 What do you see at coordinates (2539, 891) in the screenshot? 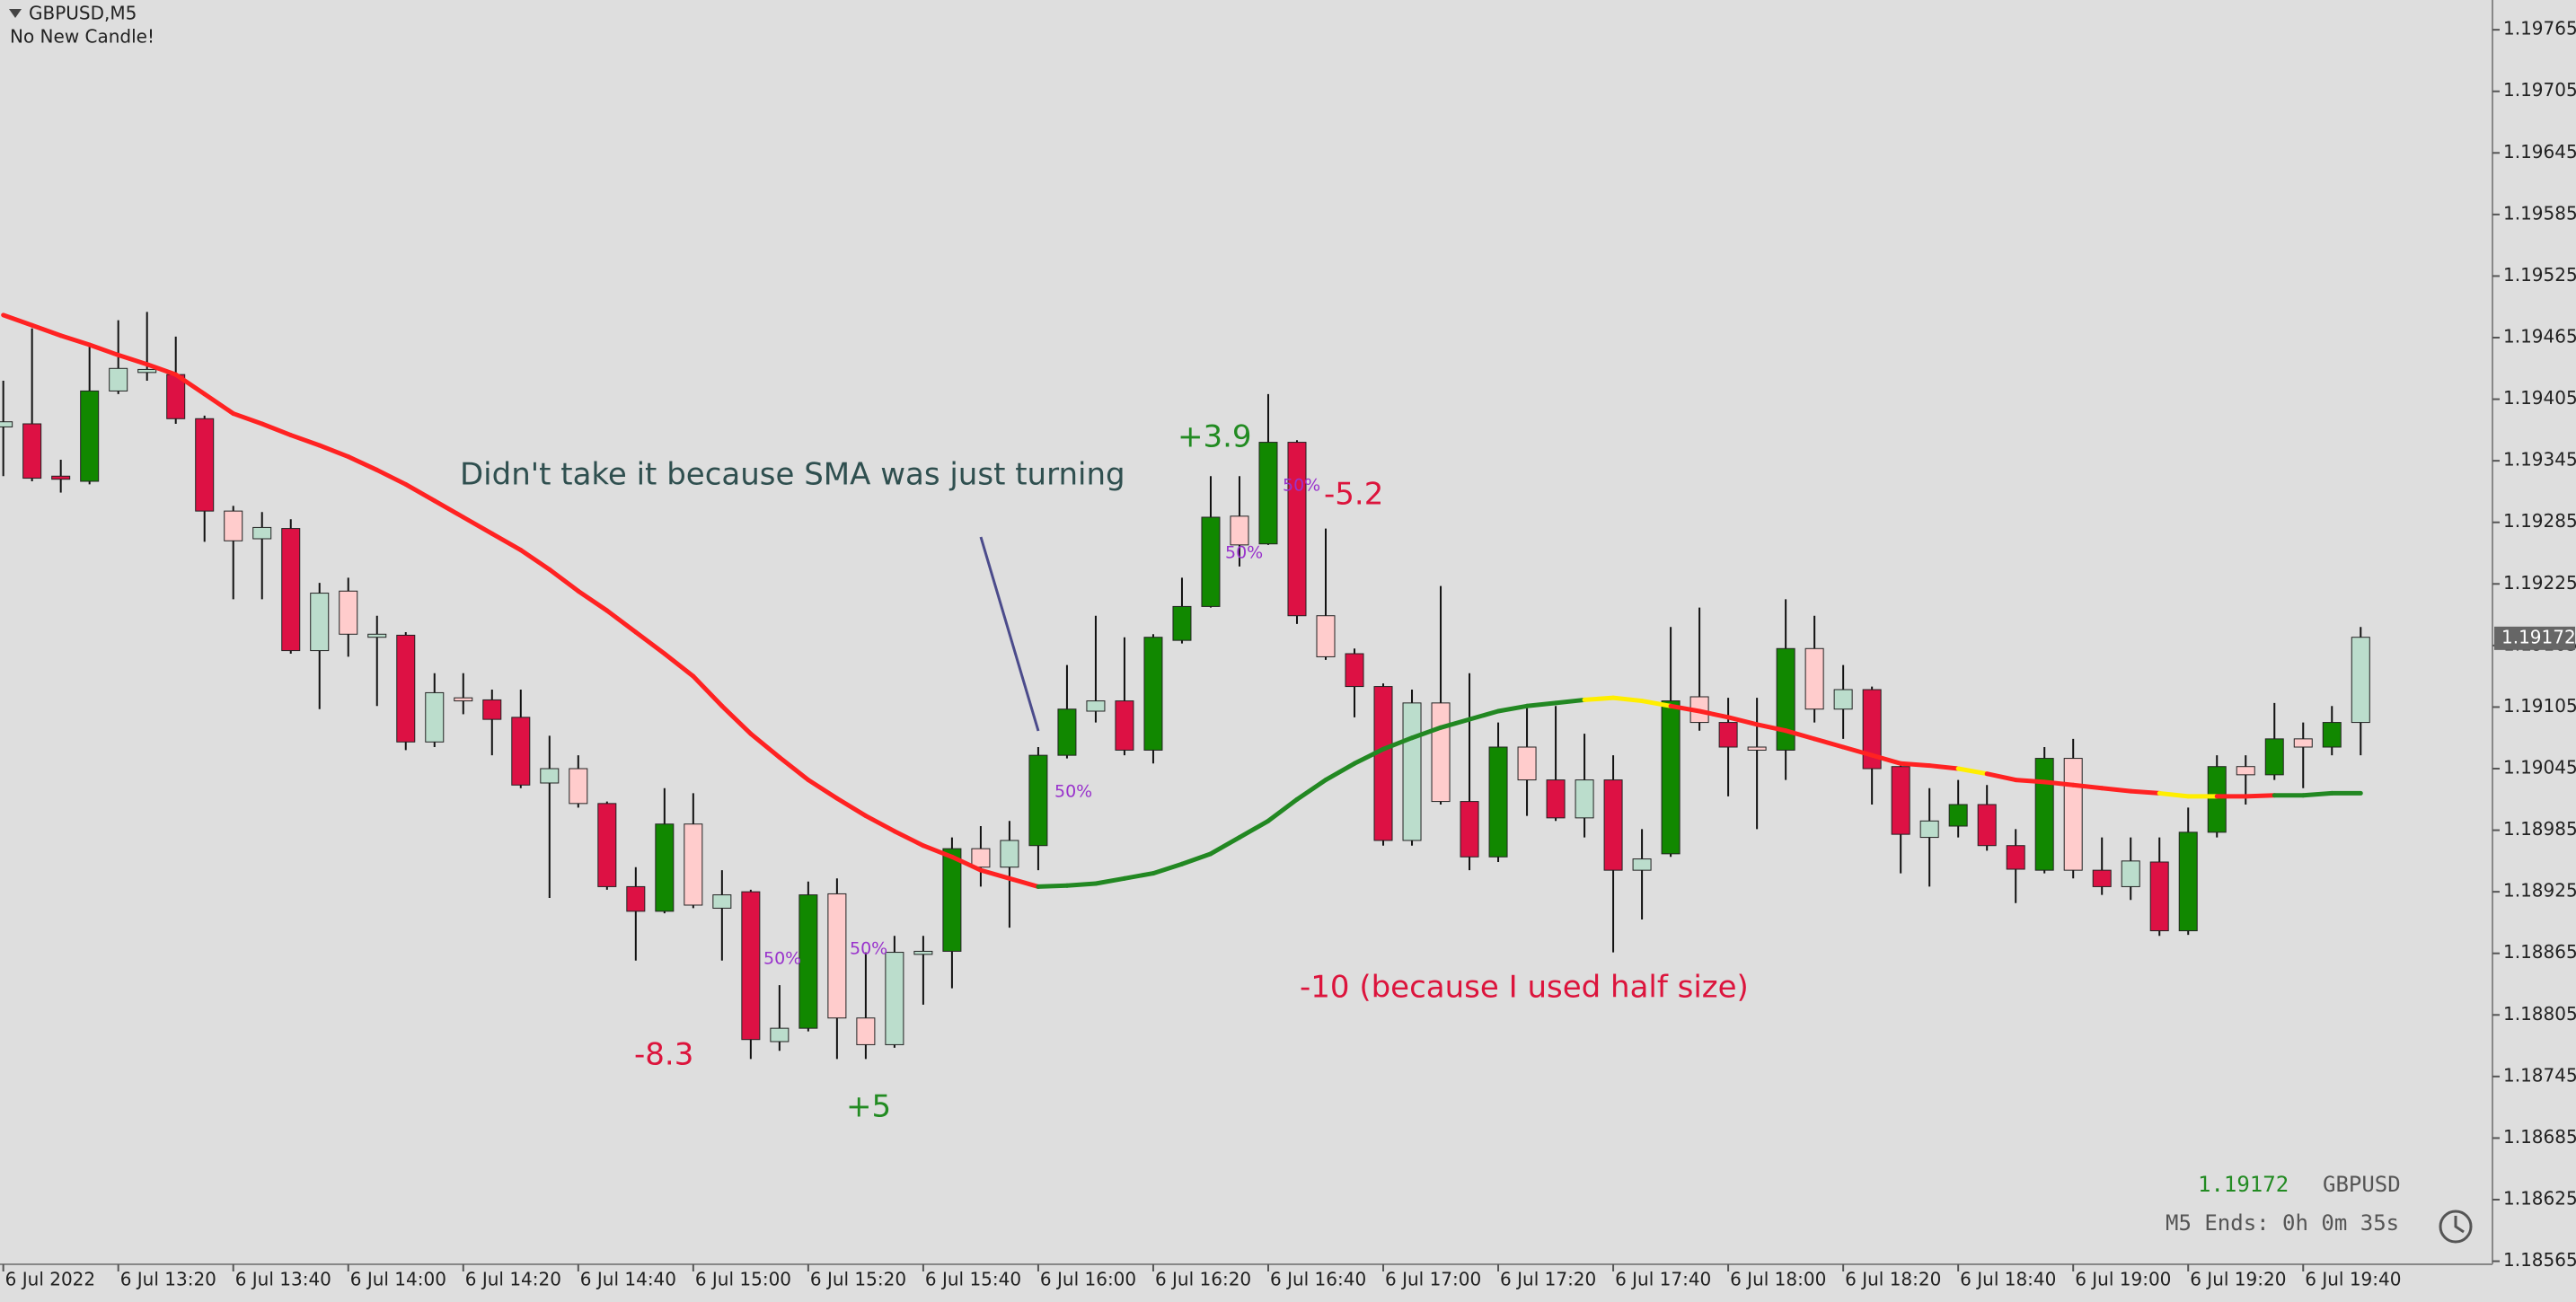
I see `y-tick-label: 1.18925` at bounding box center [2539, 891].